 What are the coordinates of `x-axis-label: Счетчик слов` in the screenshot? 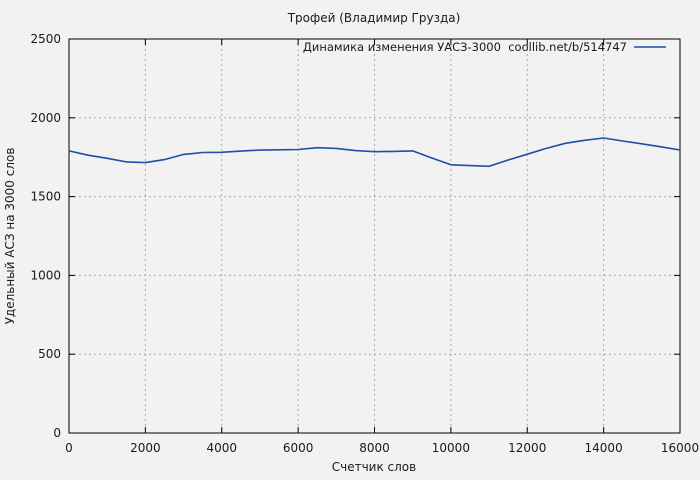 It's located at (374, 467).